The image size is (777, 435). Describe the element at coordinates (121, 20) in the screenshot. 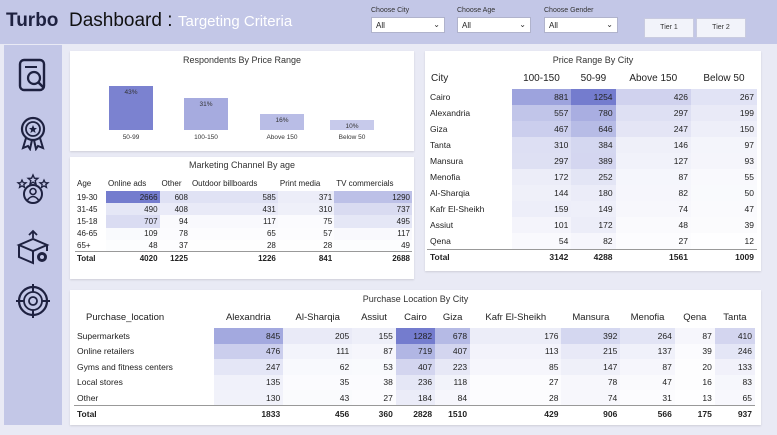

I see `page-title: Dashboard :` at that location.